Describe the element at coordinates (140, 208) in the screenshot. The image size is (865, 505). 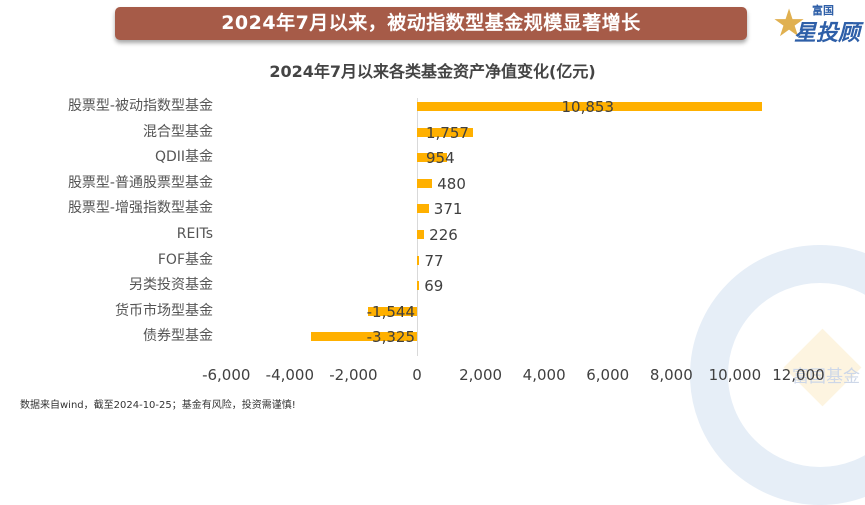
I see `category-label: 股票型-增强指数型基金` at that location.